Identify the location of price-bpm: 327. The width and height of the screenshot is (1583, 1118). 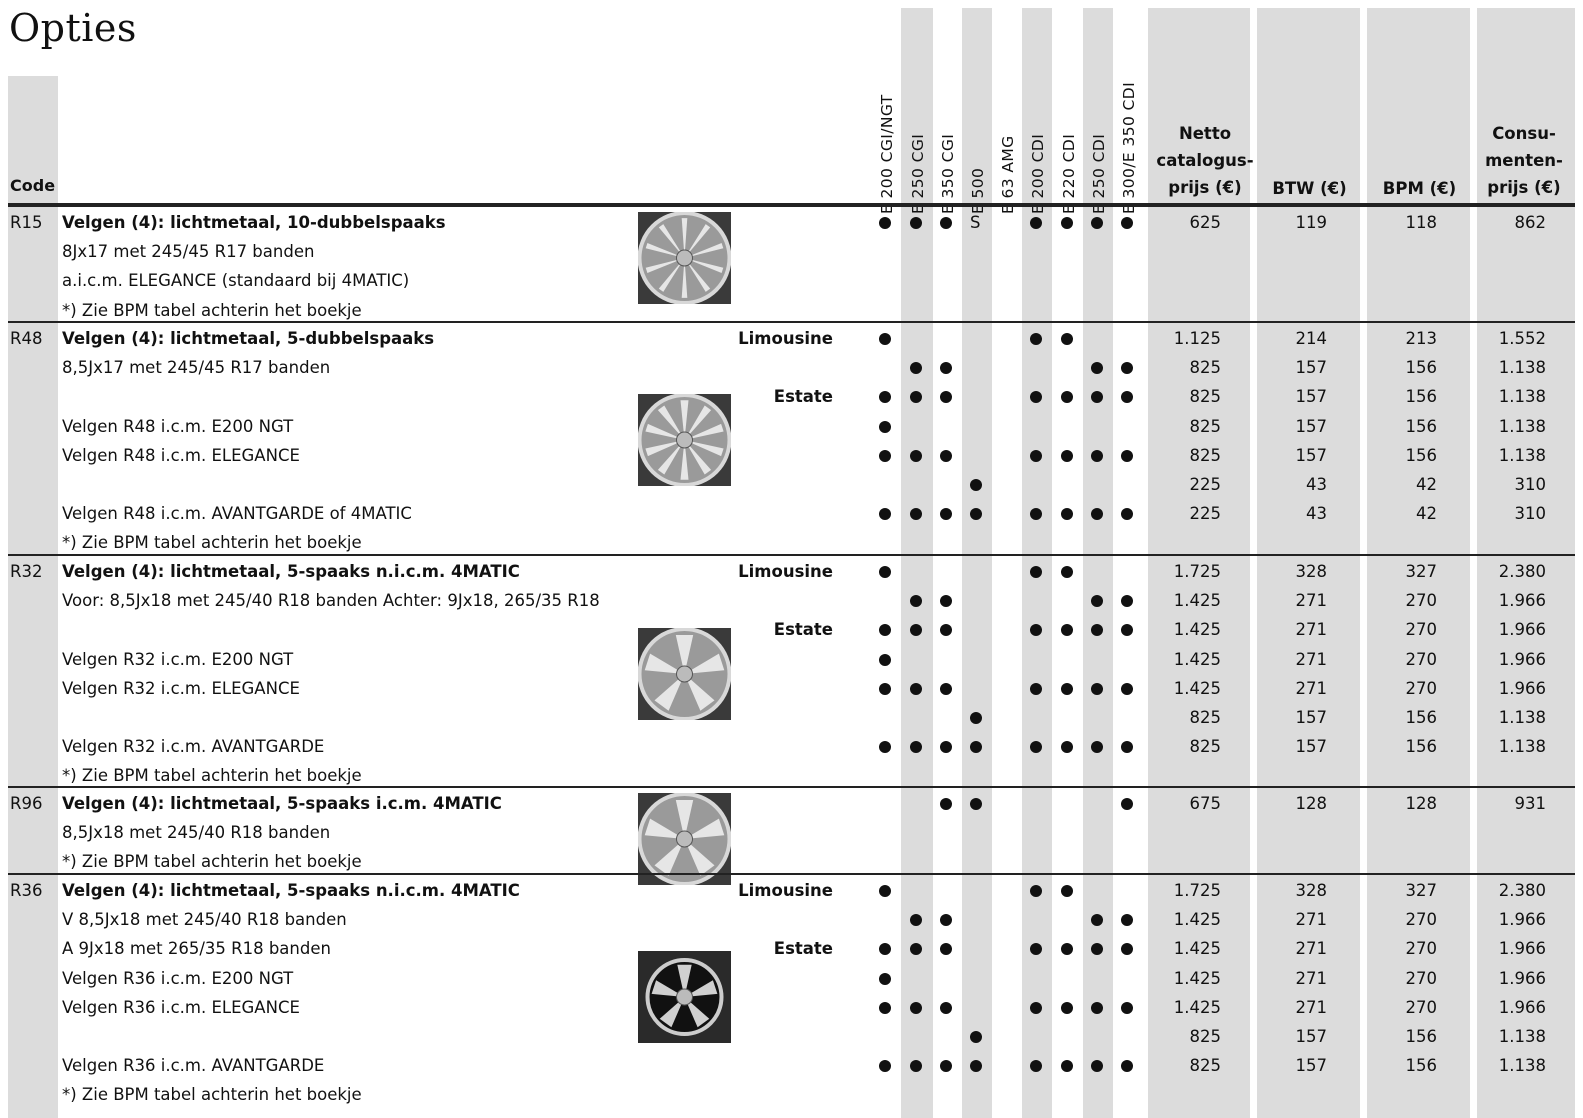
(1421, 890).